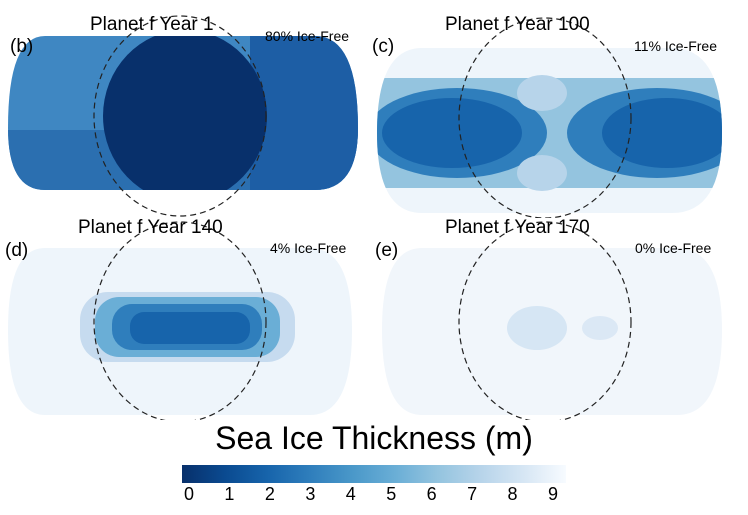 The image size is (748, 515). I want to click on panel-label: (e), so click(387, 250).